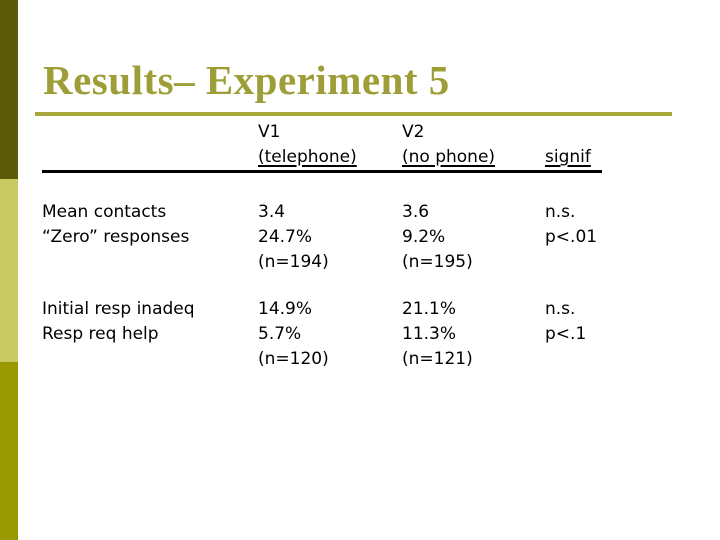 Image resolution: width=720 pixels, height=540 pixels. What do you see at coordinates (285, 237) in the screenshot?
I see `v1-value-line: 24.7%` at bounding box center [285, 237].